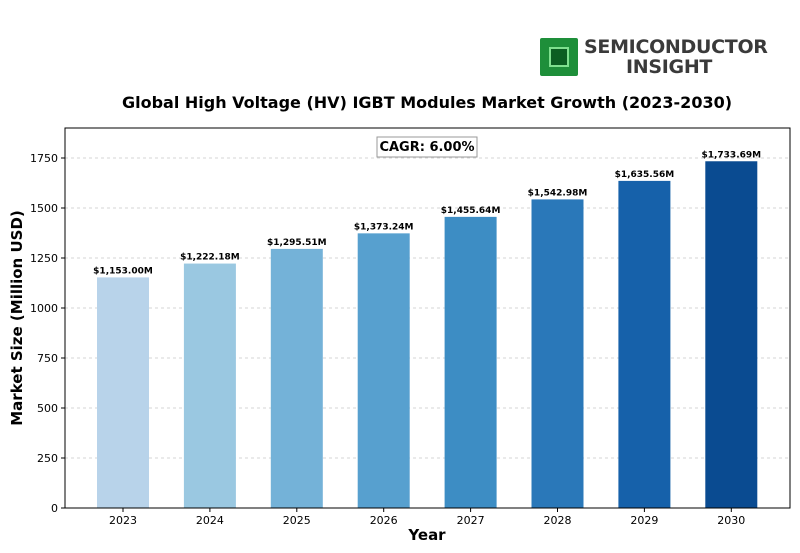 This screenshot has width=800, height=553. What do you see at coordinates (558, 520) in the screenshot?
I see `x-tick-label: 2028` at bounding box center [558, 520].